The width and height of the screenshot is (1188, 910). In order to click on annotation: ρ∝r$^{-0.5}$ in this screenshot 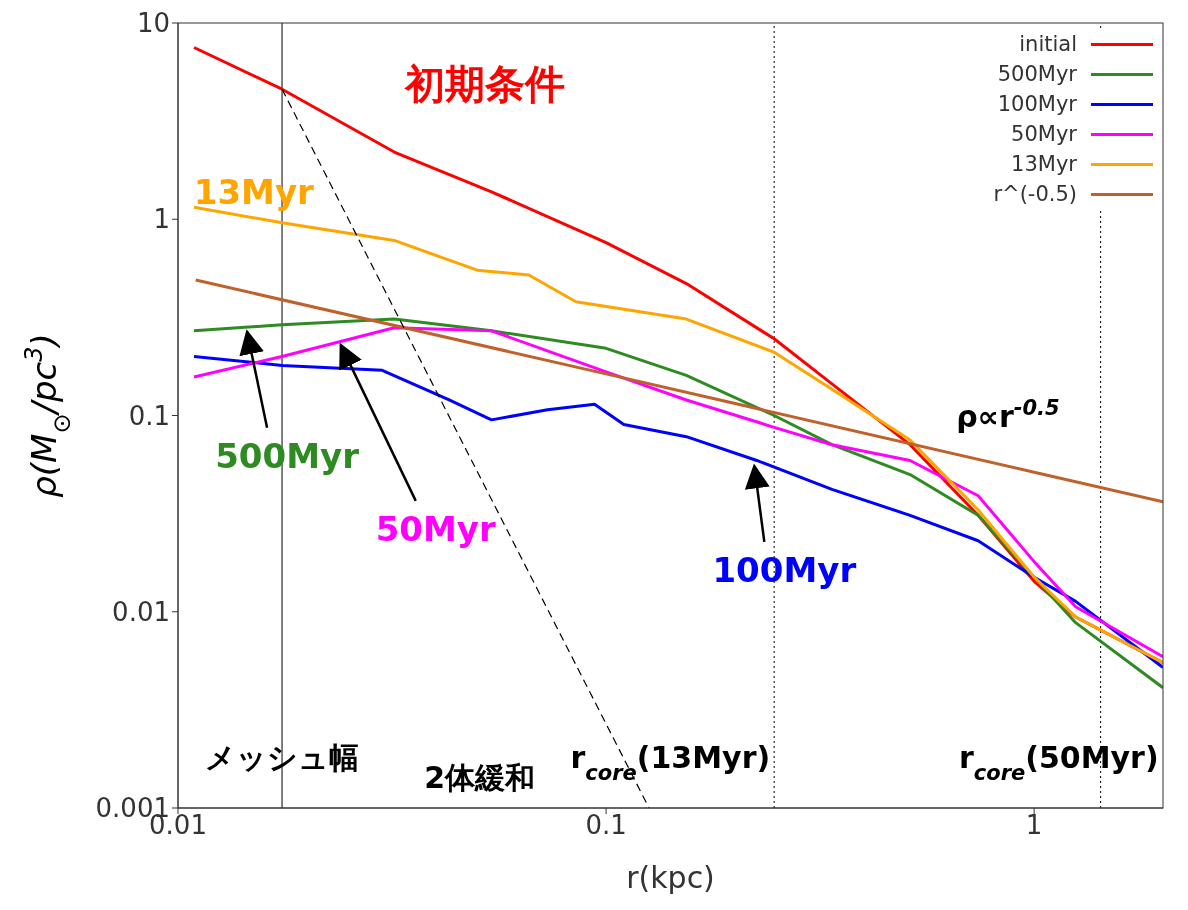, I will do `click(1008, 415)`.